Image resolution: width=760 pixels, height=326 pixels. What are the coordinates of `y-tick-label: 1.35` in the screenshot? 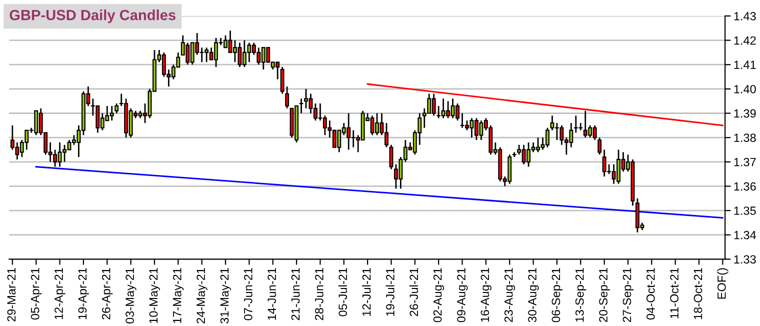 It's located at (745, 210).